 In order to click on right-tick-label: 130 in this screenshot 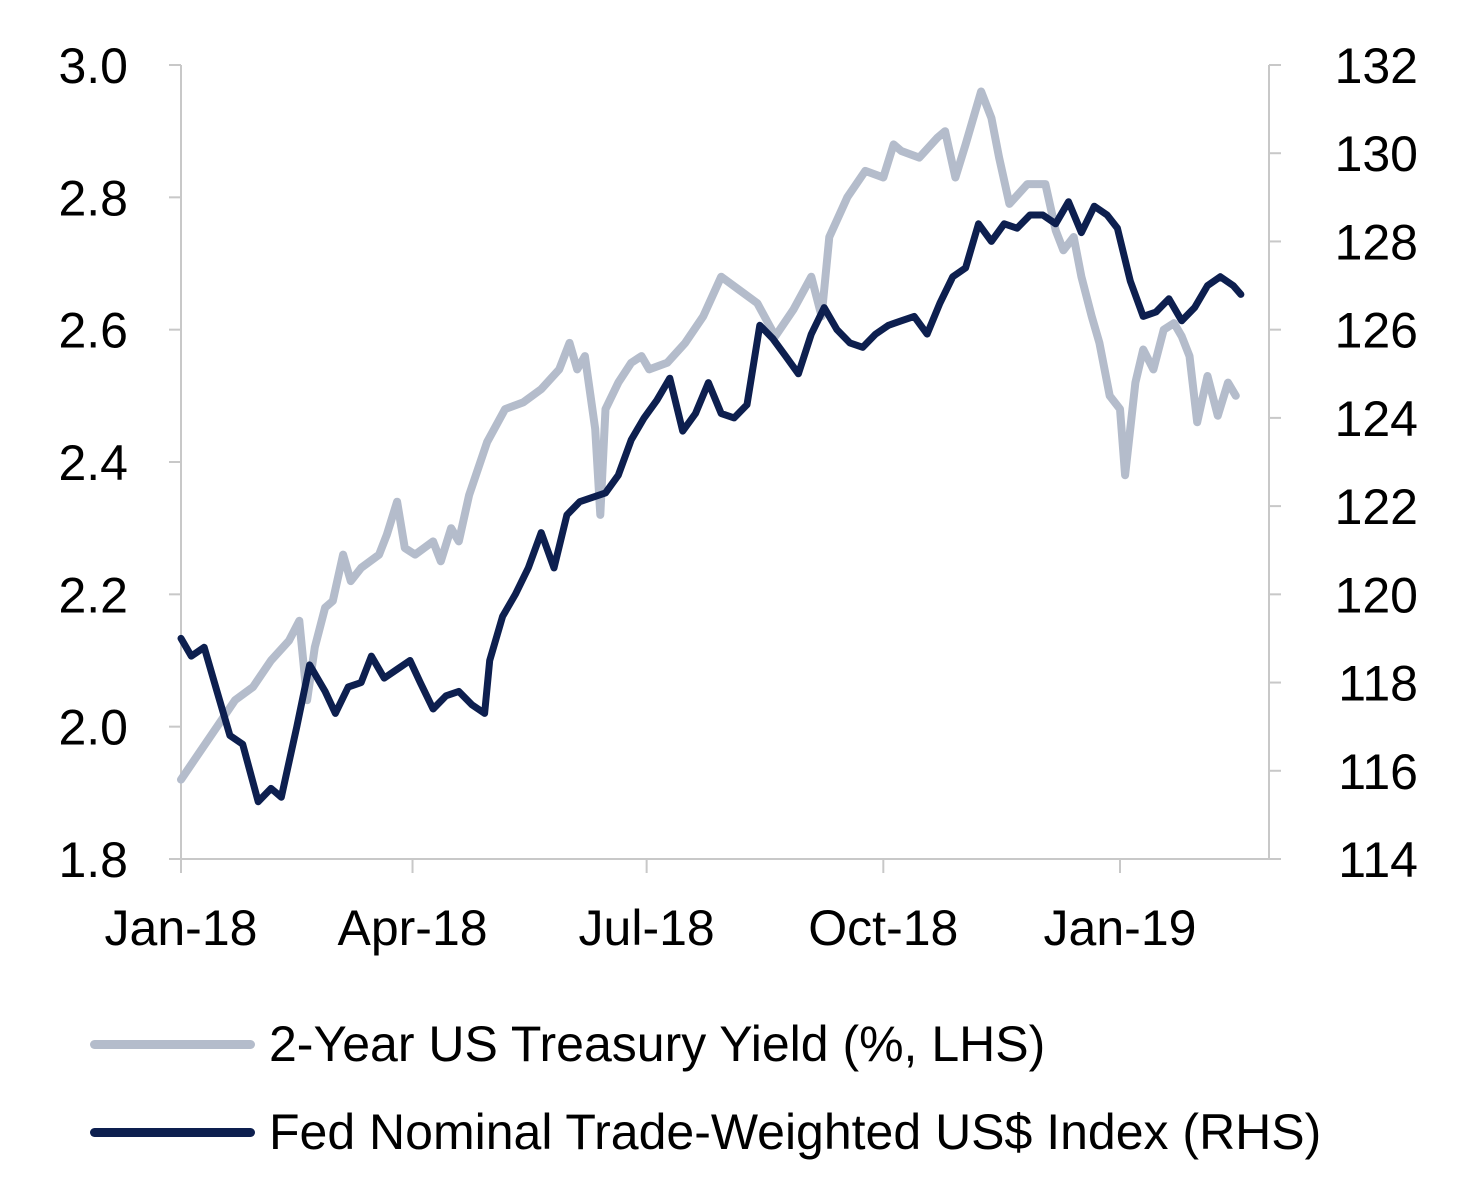, I will do `click(1376, 154)`.